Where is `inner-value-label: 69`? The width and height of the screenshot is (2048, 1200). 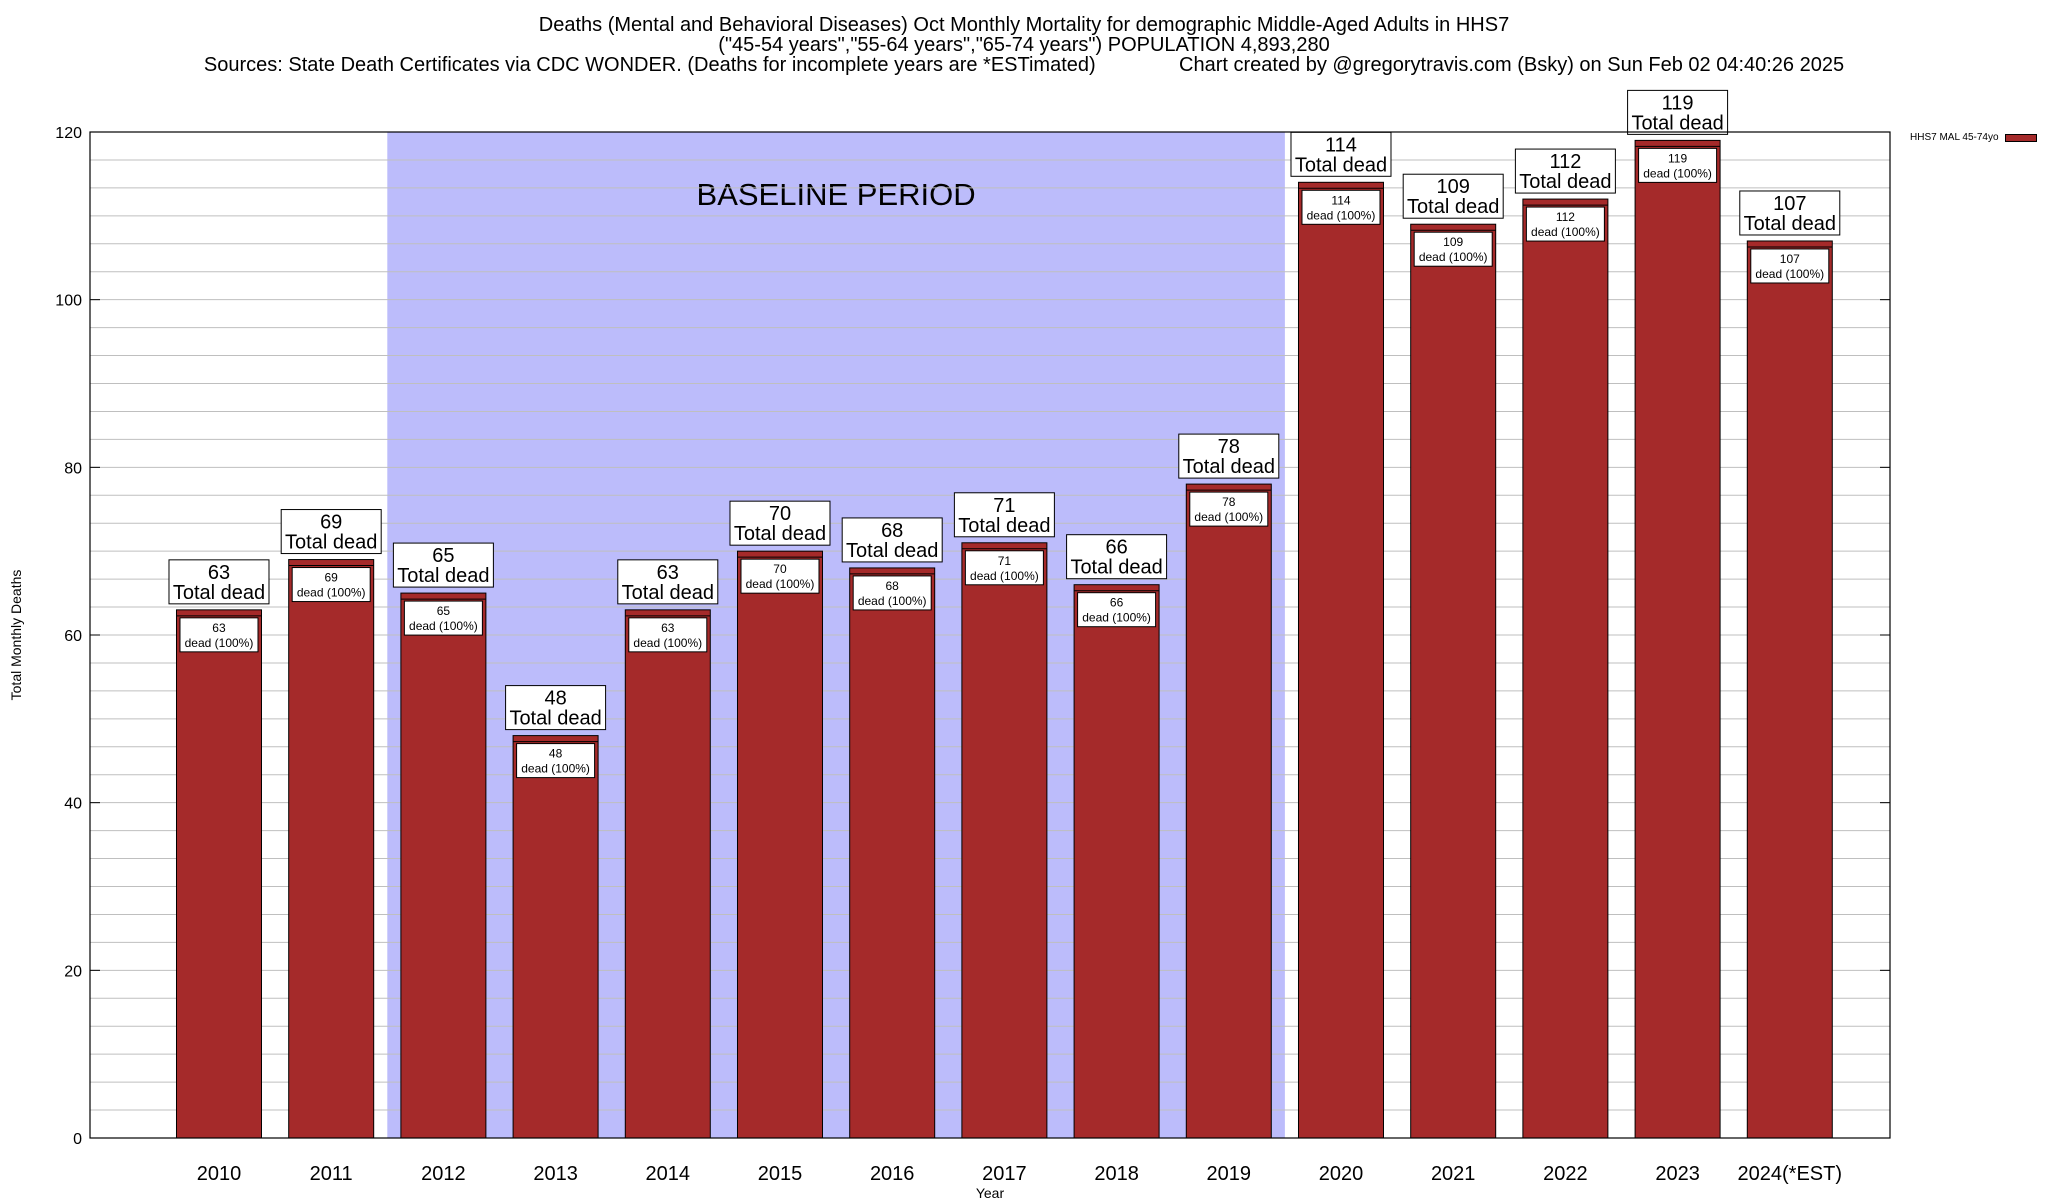
inner-value-label: 69 is located at coordinates (332, 578).